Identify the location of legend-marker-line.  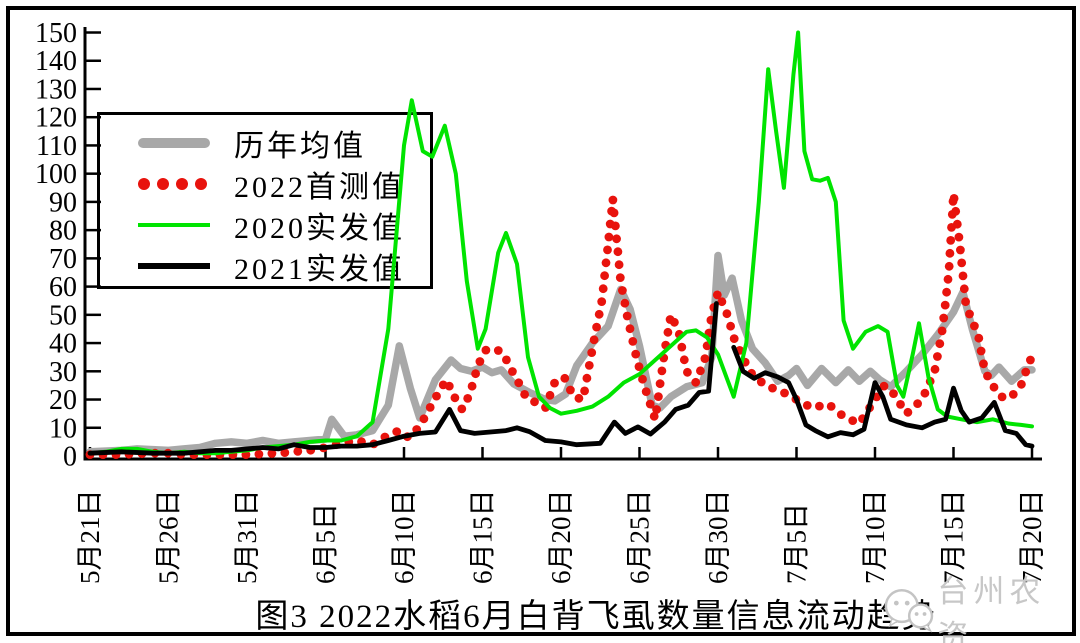
(177, 225).